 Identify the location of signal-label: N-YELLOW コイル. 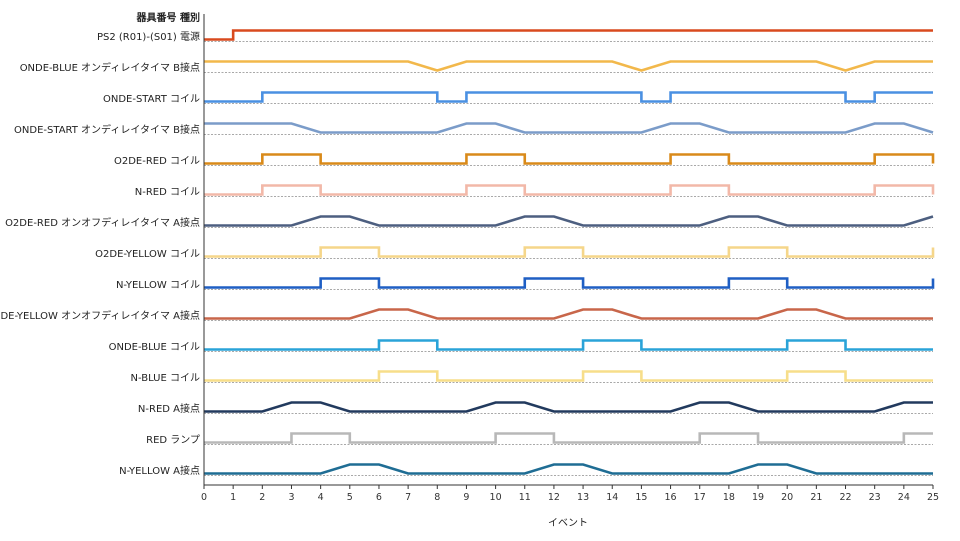
(158, 285).